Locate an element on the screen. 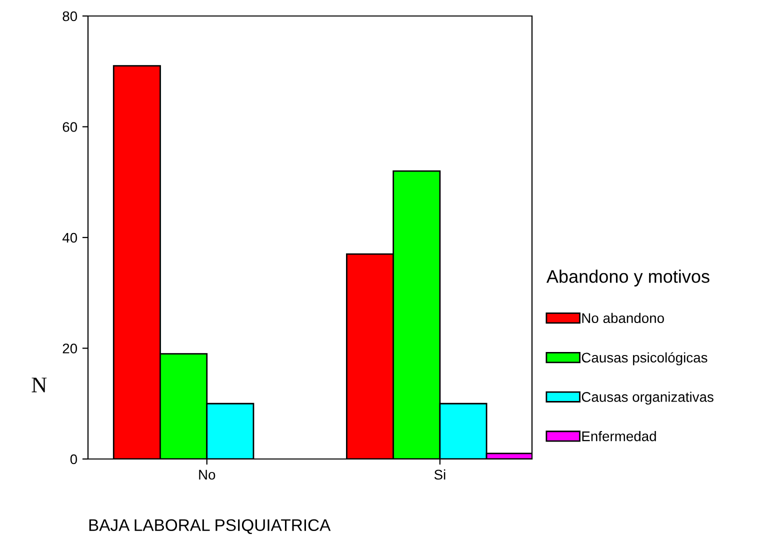 The height and width of the screenshot is (535, 763). legend-label: No abandono is located at coordinates (623, 318).